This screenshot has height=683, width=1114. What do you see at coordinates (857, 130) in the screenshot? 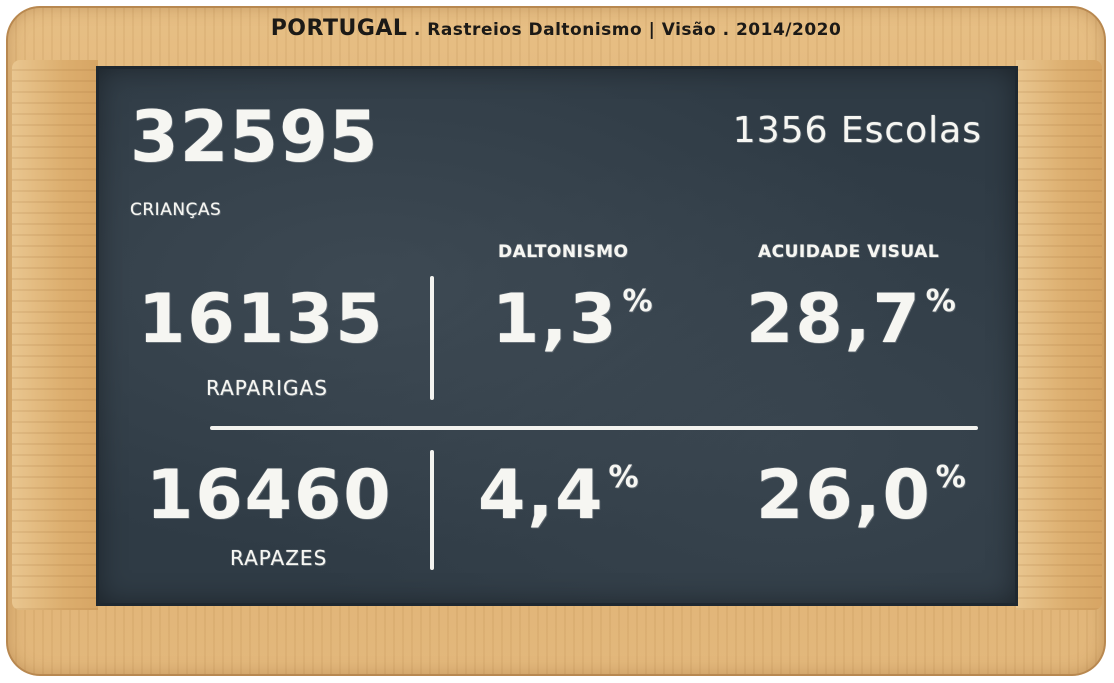
I see `schools-count: 1356 Escolas` at bounding box center [857, 130].